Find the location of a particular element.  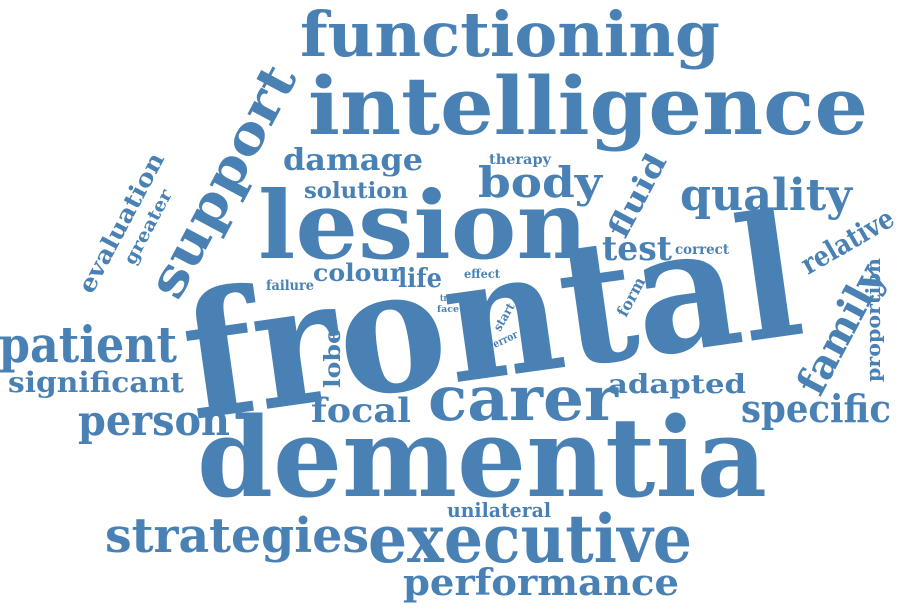

word-unilateral: unilateral is located at coordinates (499, 510).